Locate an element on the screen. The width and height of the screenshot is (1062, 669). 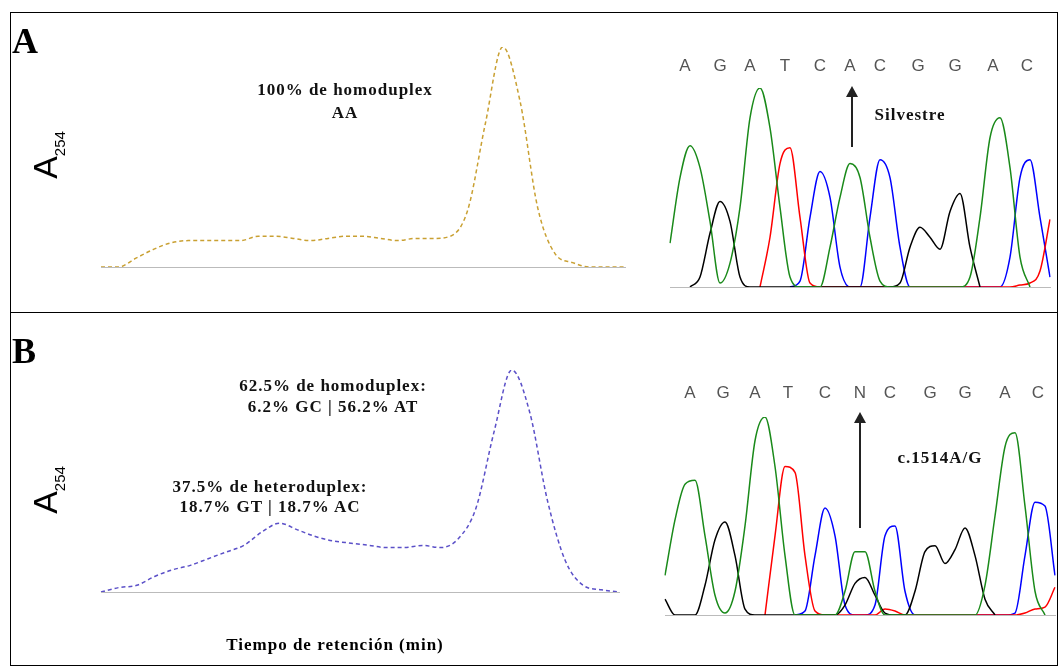
annotation: 100% de homoduplex is located at coordinates (345, 90).